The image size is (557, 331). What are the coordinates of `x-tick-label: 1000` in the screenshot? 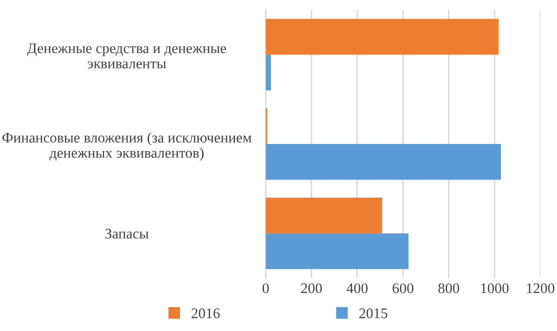 It's located at (495, 288).